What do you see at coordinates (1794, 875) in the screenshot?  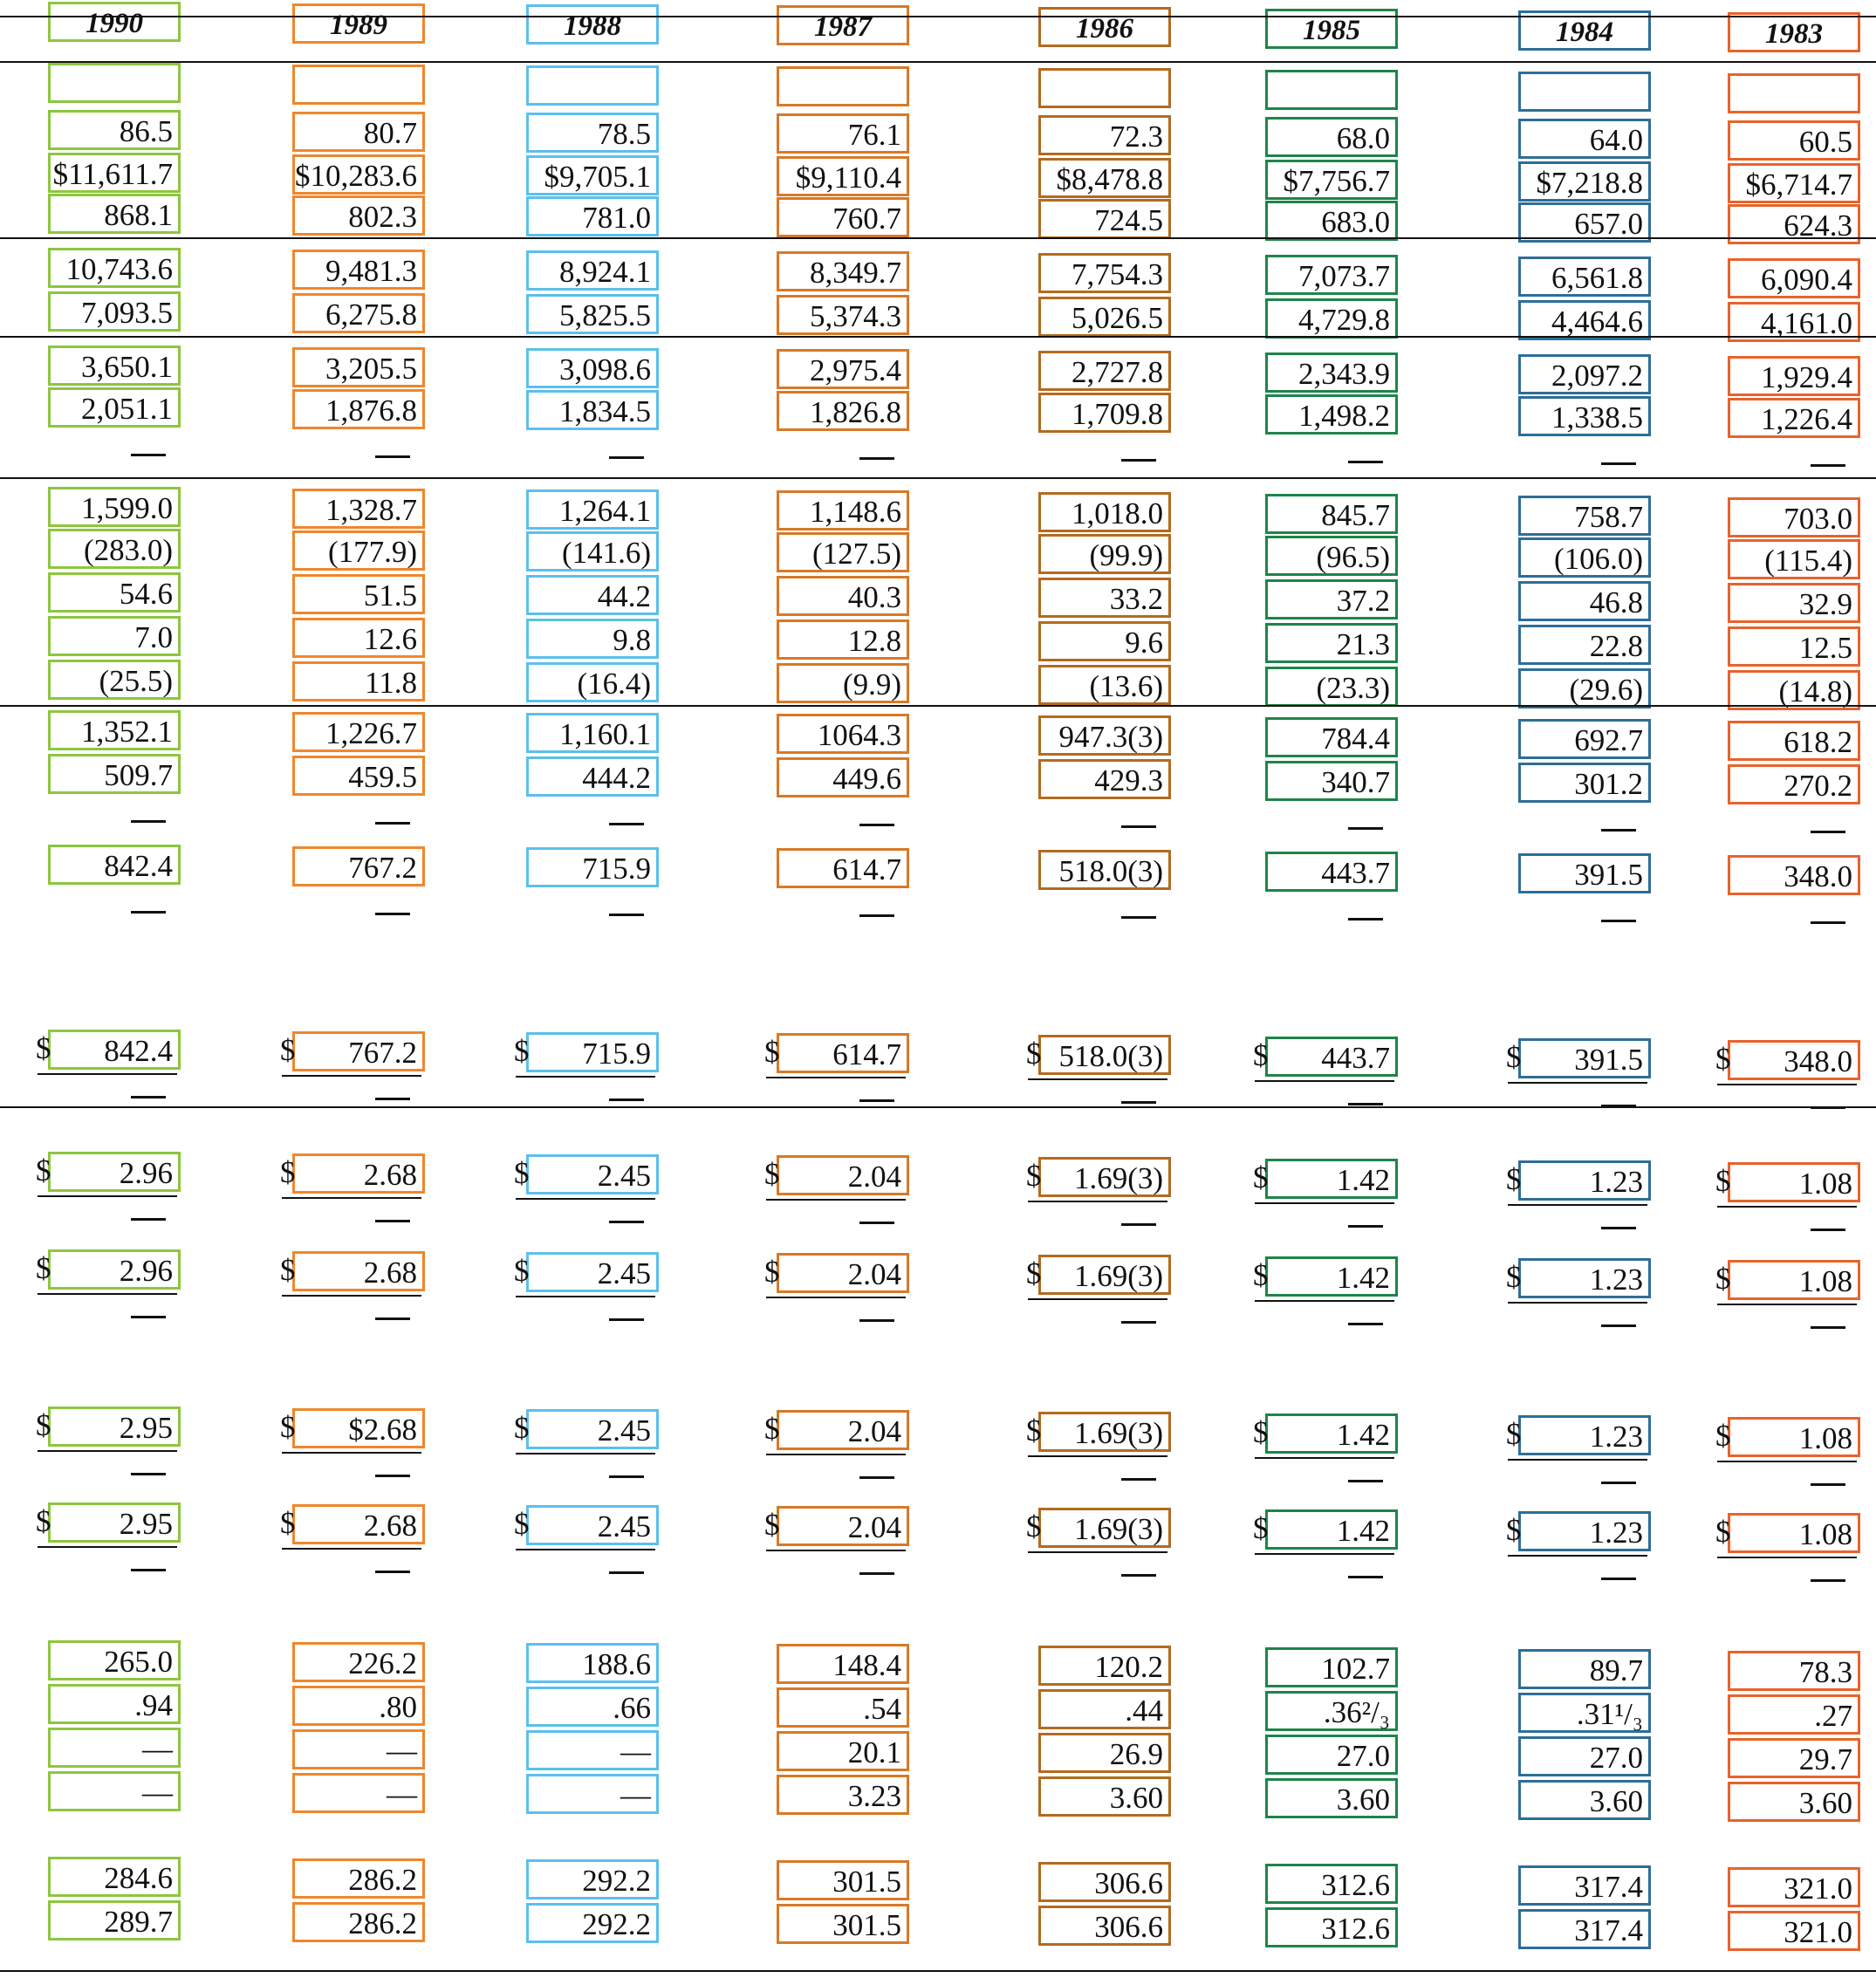 I see `value-cell: 348.0` at bounding box center [1794, 875].